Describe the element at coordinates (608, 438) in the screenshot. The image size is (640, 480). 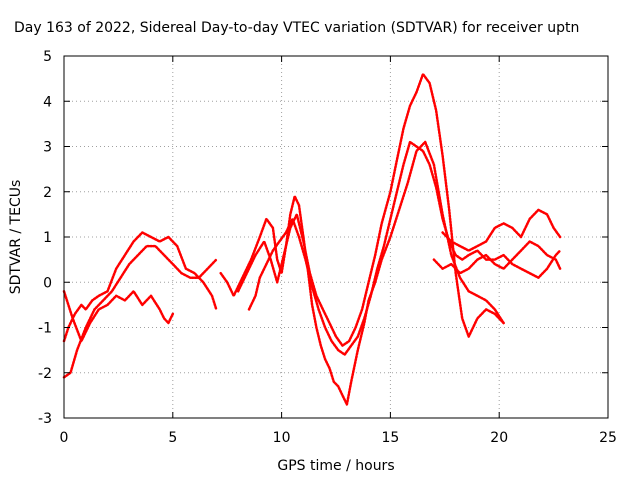
I see `x-tick-label: 25` at that location.